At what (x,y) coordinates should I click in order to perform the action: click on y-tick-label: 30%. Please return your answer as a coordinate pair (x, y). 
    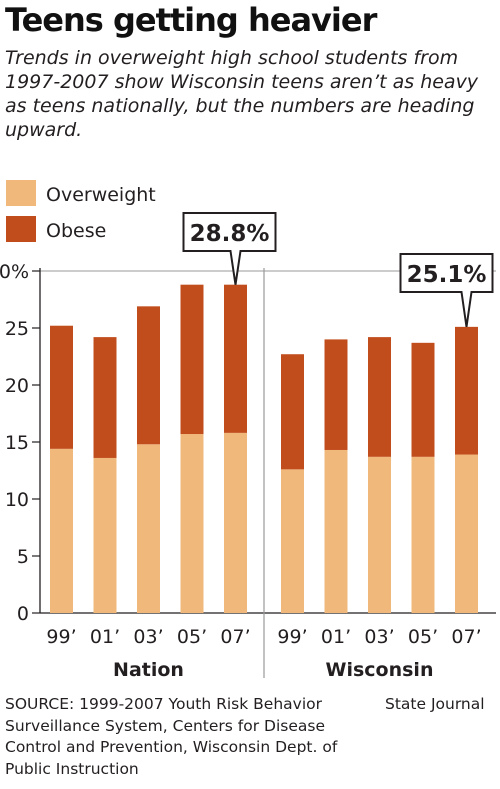
    Looking at the image, I should click on (14, 272).